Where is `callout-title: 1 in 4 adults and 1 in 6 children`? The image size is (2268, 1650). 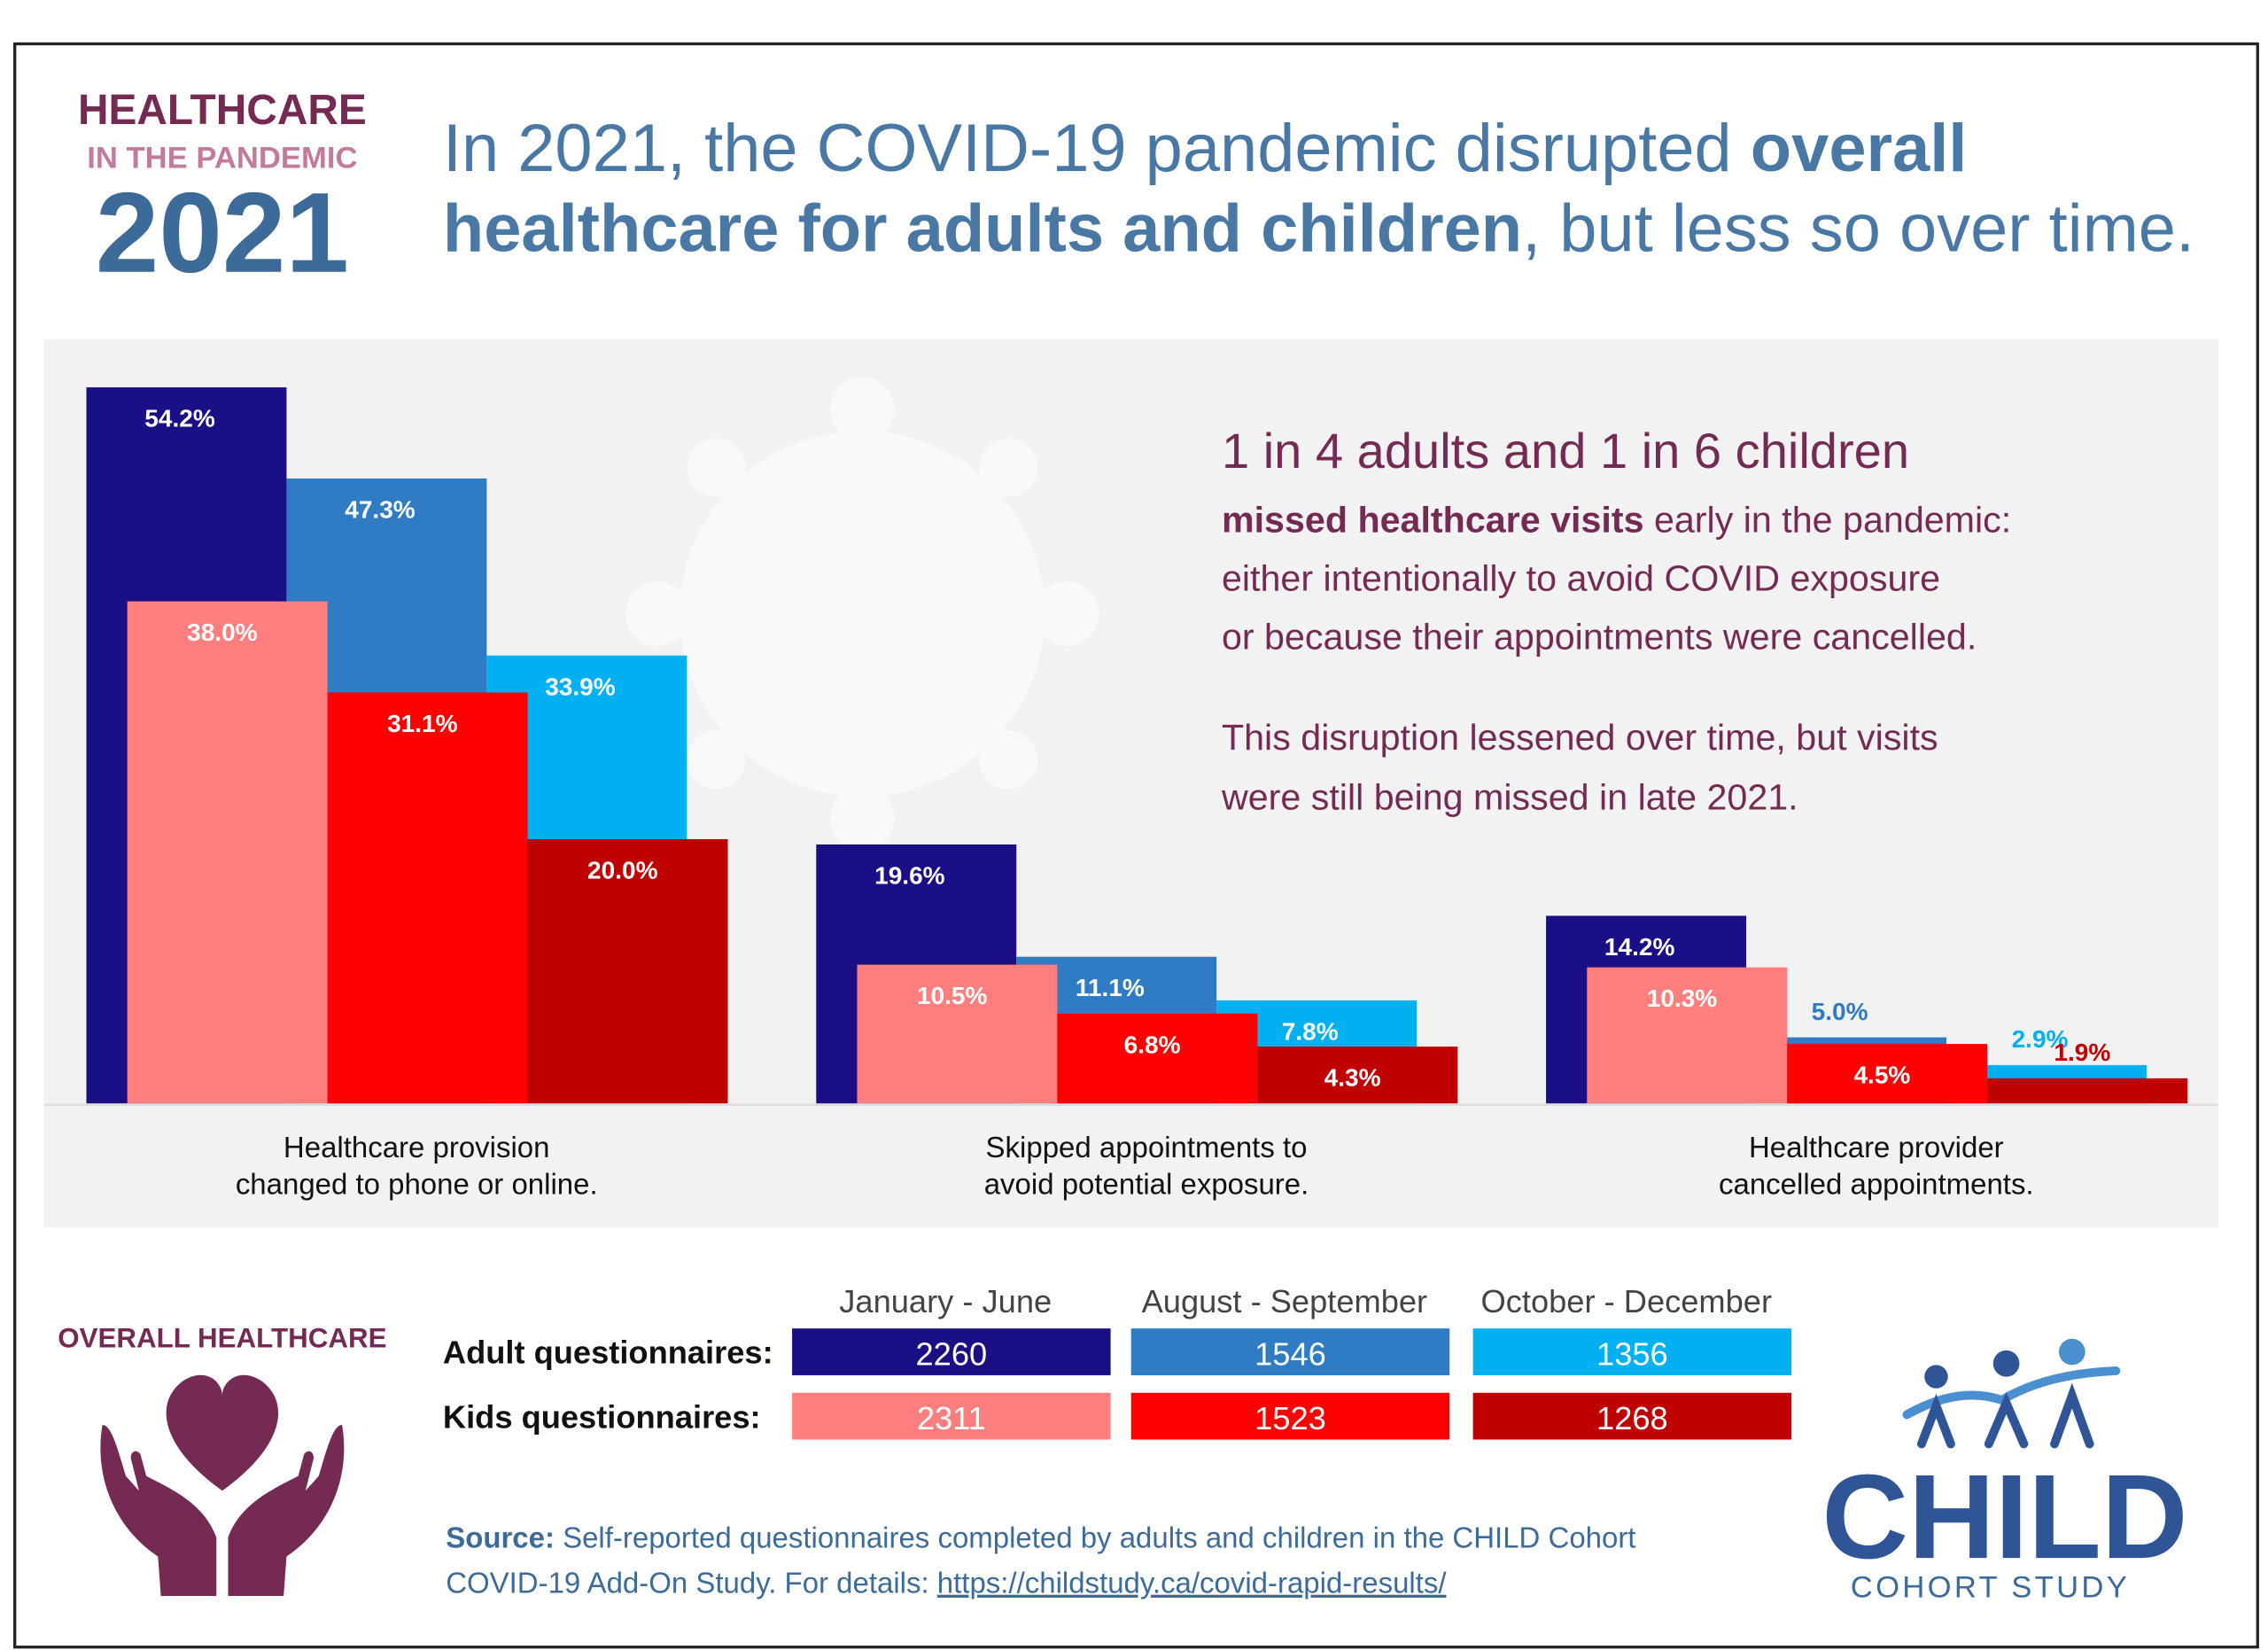 callout-title: 1 in 4 adults and 1 in 6 children is located at coordinates (1565, 451).